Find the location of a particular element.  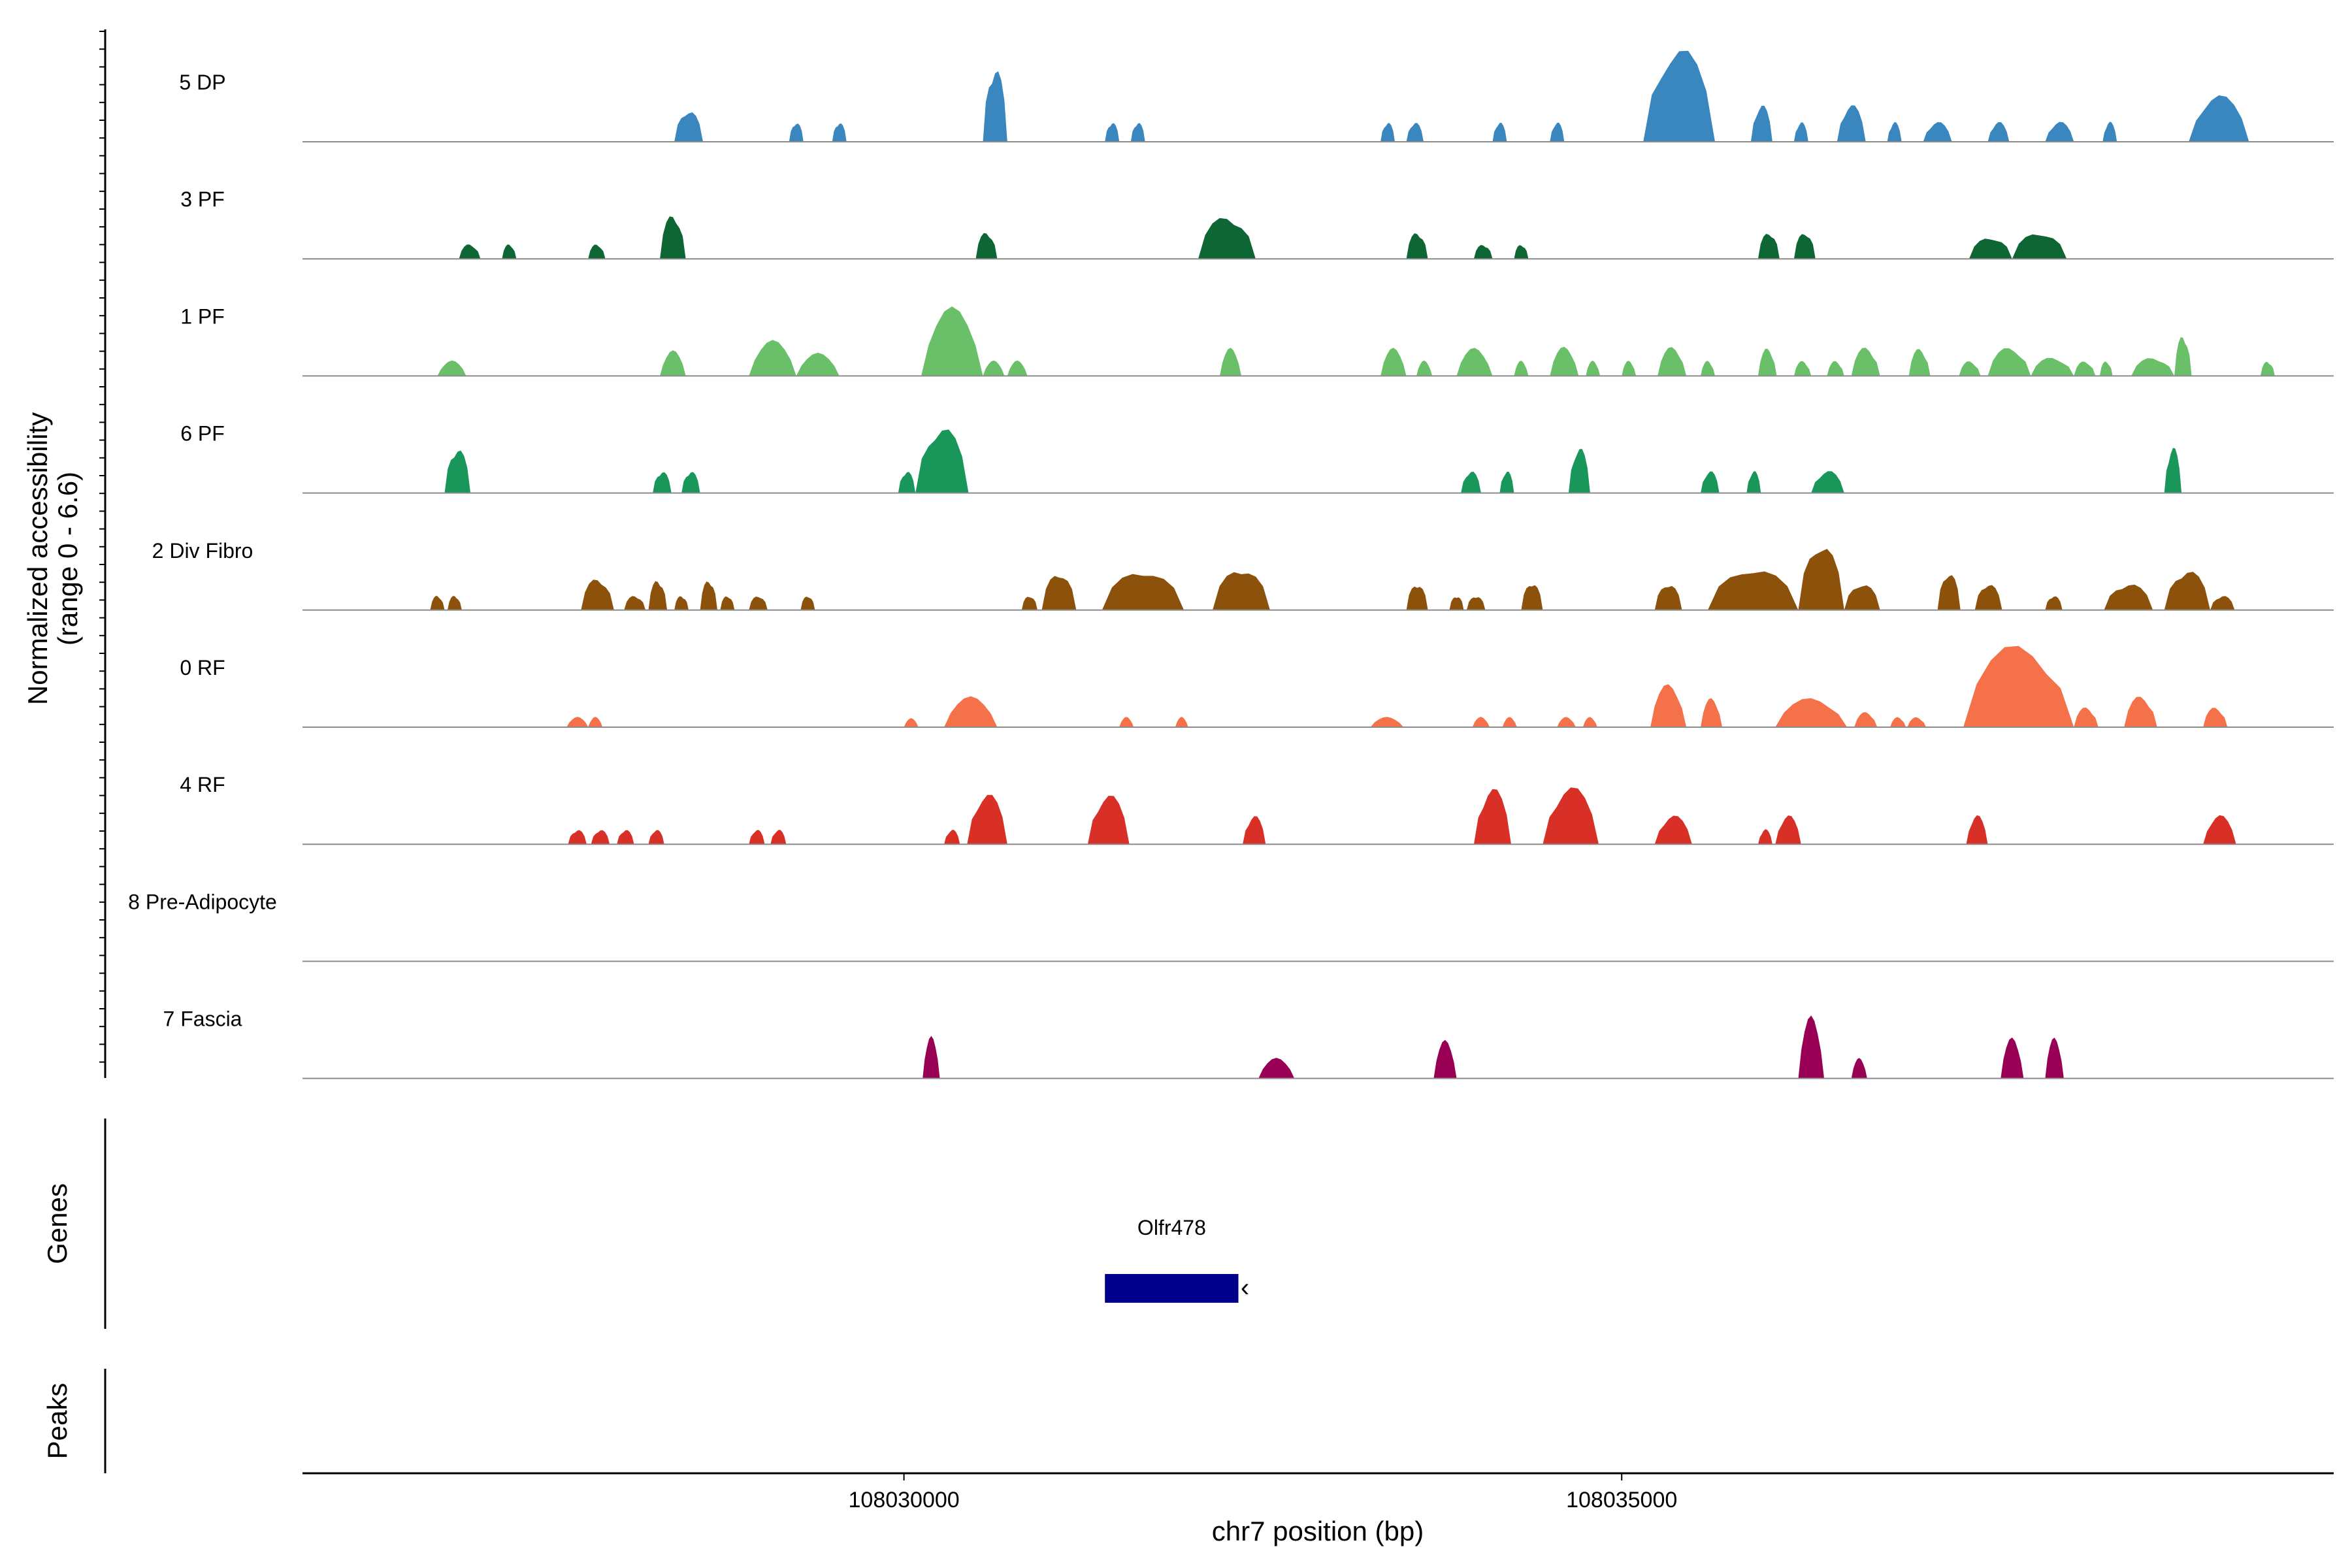

gene-label: Olfr478 is located at coordinates (1171, 1227).